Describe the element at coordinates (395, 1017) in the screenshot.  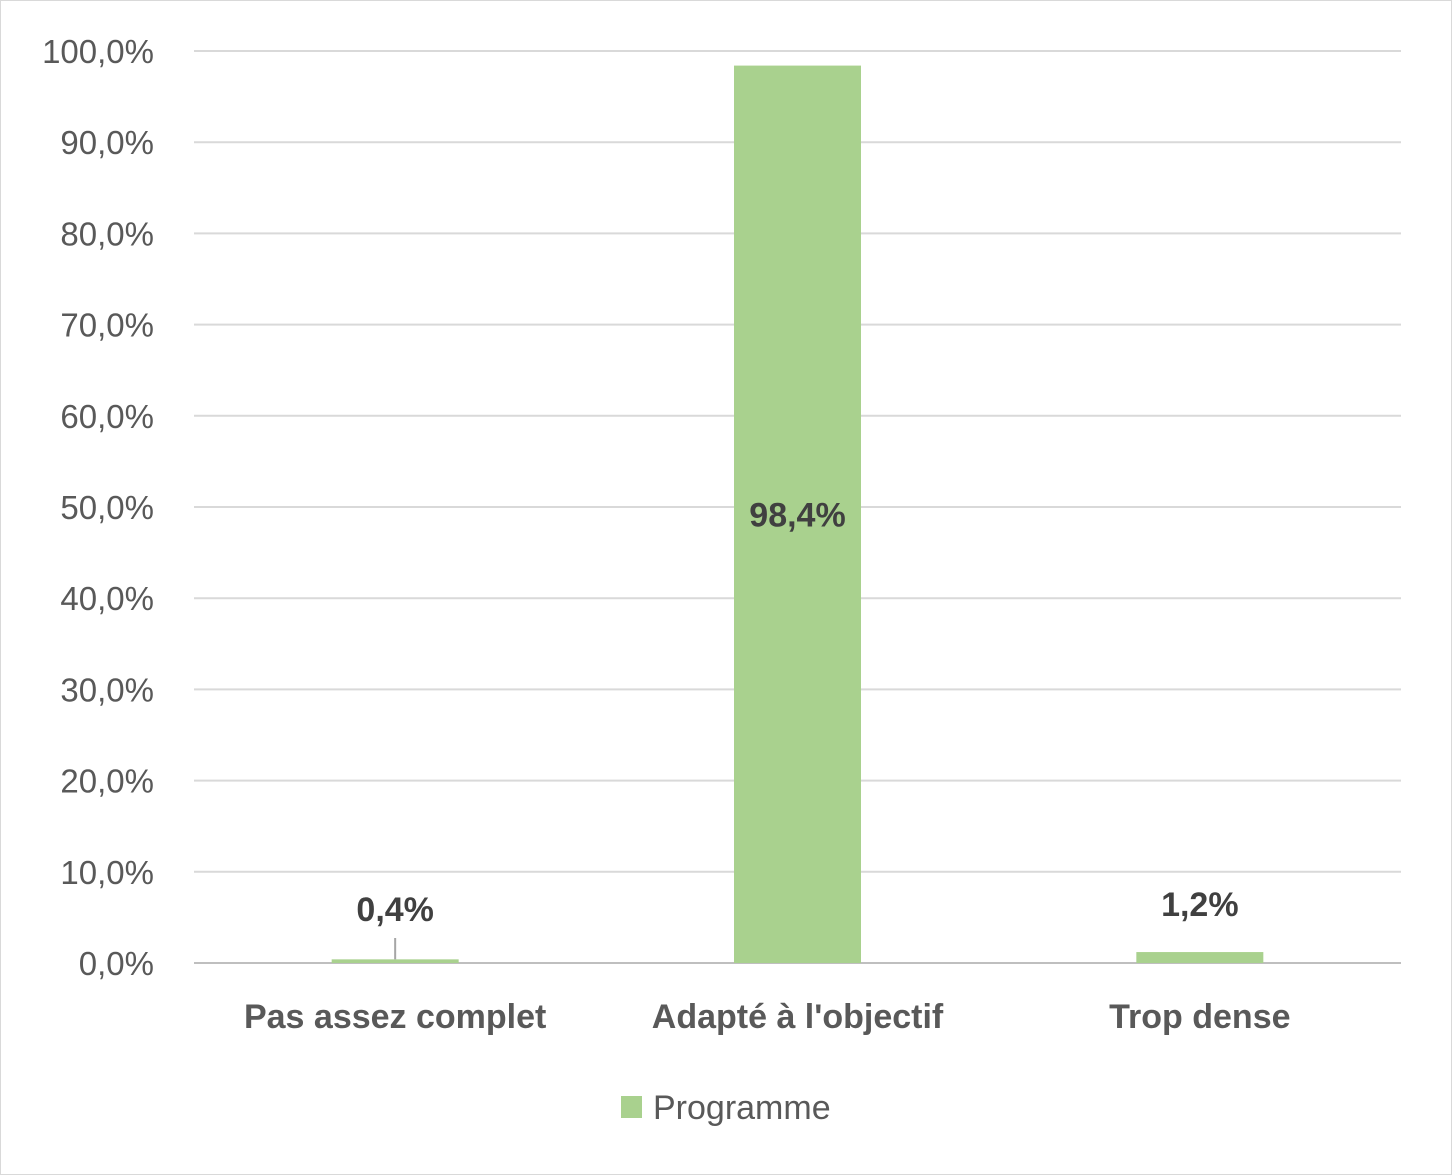
I see `x-category-label: Pas assez complet` at that location.